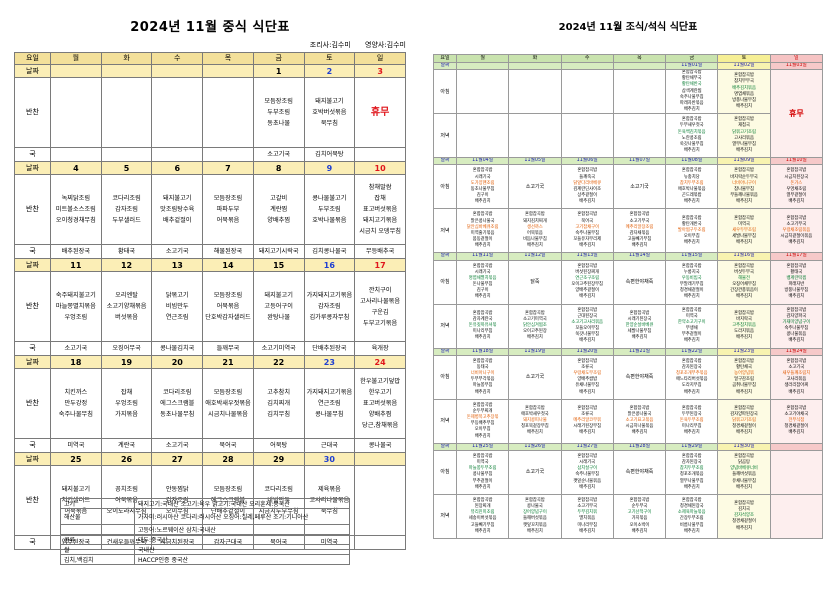 The width and height of the screenshot is (835, 595). I want to click on lunch-date-cell: 25, so click(76, 459).